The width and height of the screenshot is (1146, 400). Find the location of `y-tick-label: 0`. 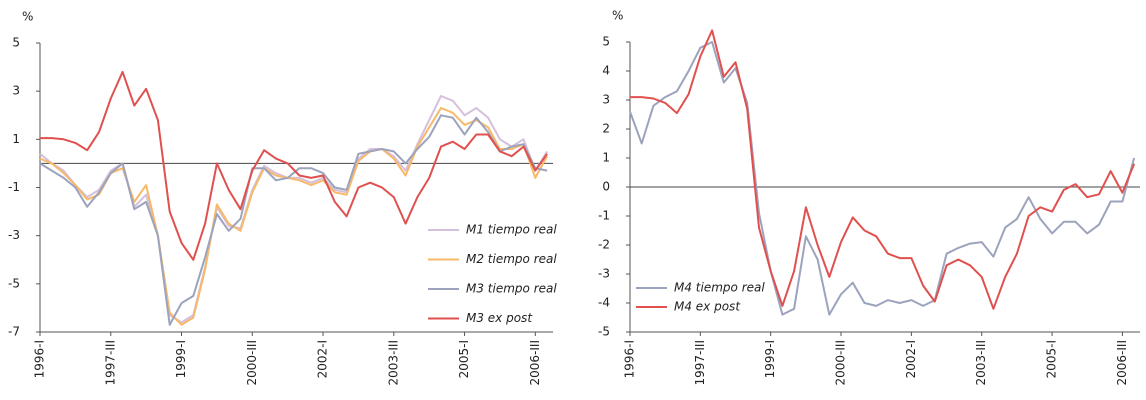

y-tick-label: 0 is located at coordinates (606, 187).